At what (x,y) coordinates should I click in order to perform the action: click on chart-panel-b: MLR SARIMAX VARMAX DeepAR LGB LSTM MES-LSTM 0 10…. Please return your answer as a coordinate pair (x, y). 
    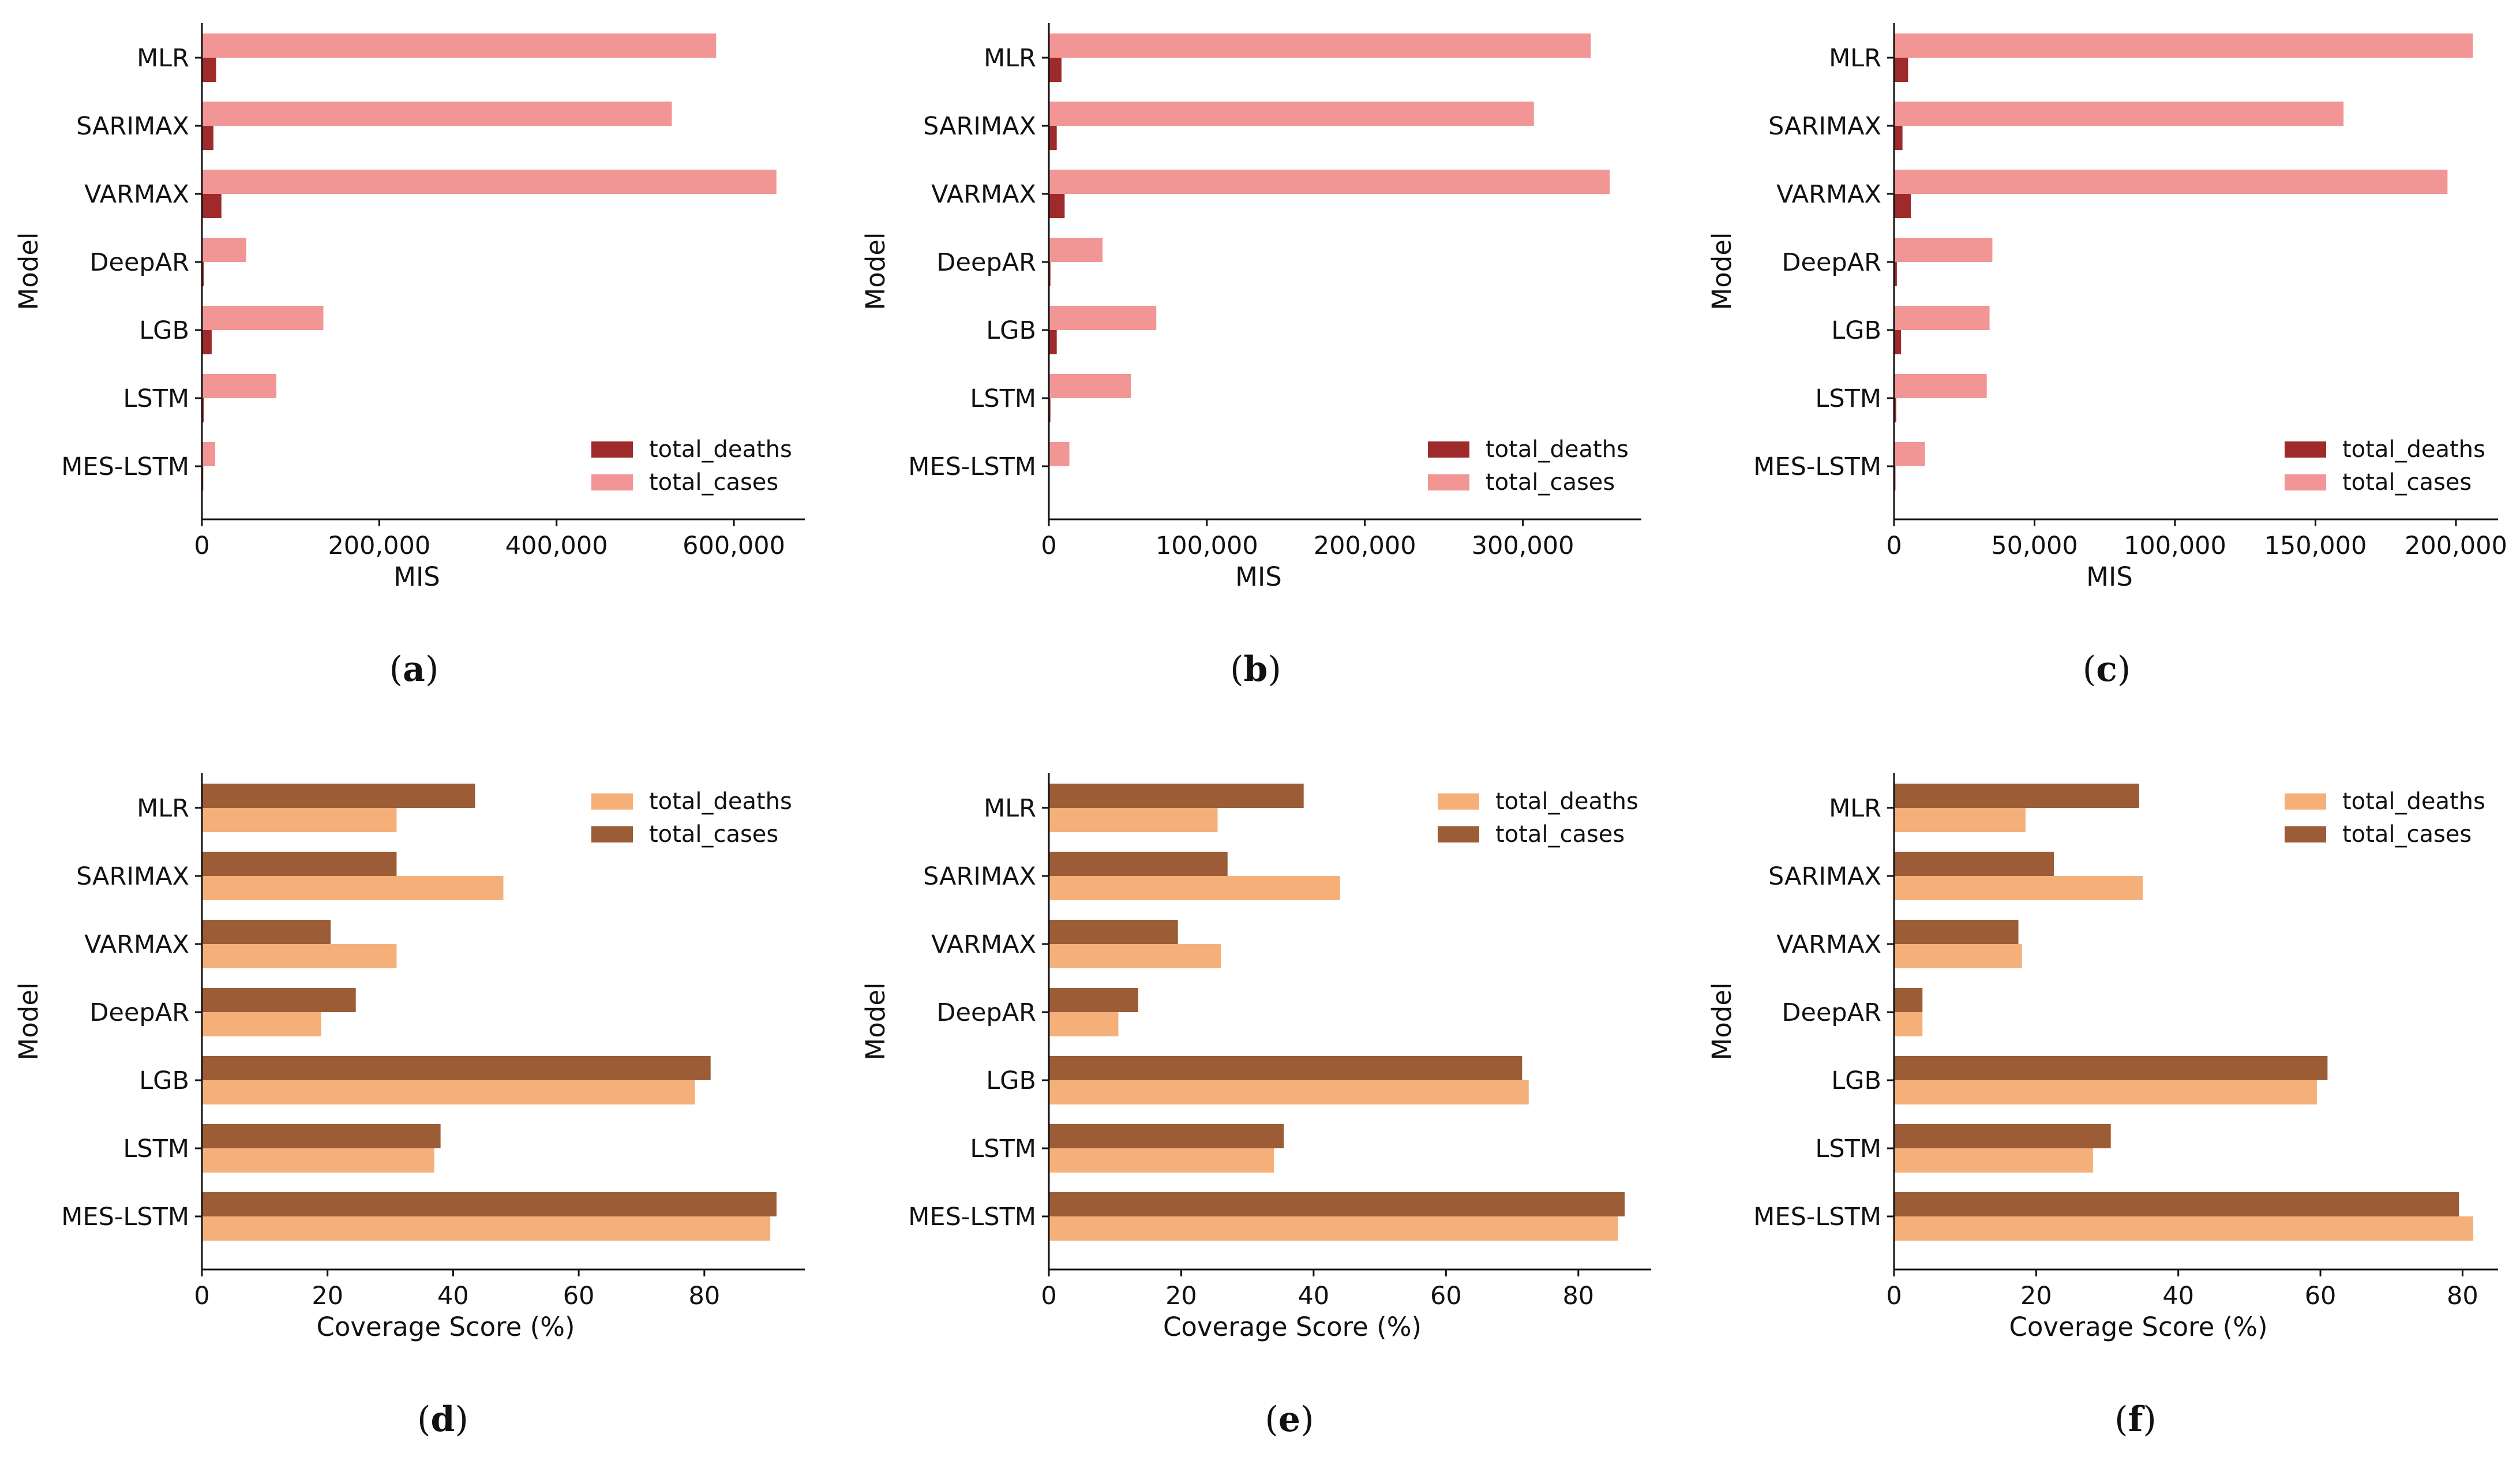
    Looking at the image, I should click on (1250, 357).